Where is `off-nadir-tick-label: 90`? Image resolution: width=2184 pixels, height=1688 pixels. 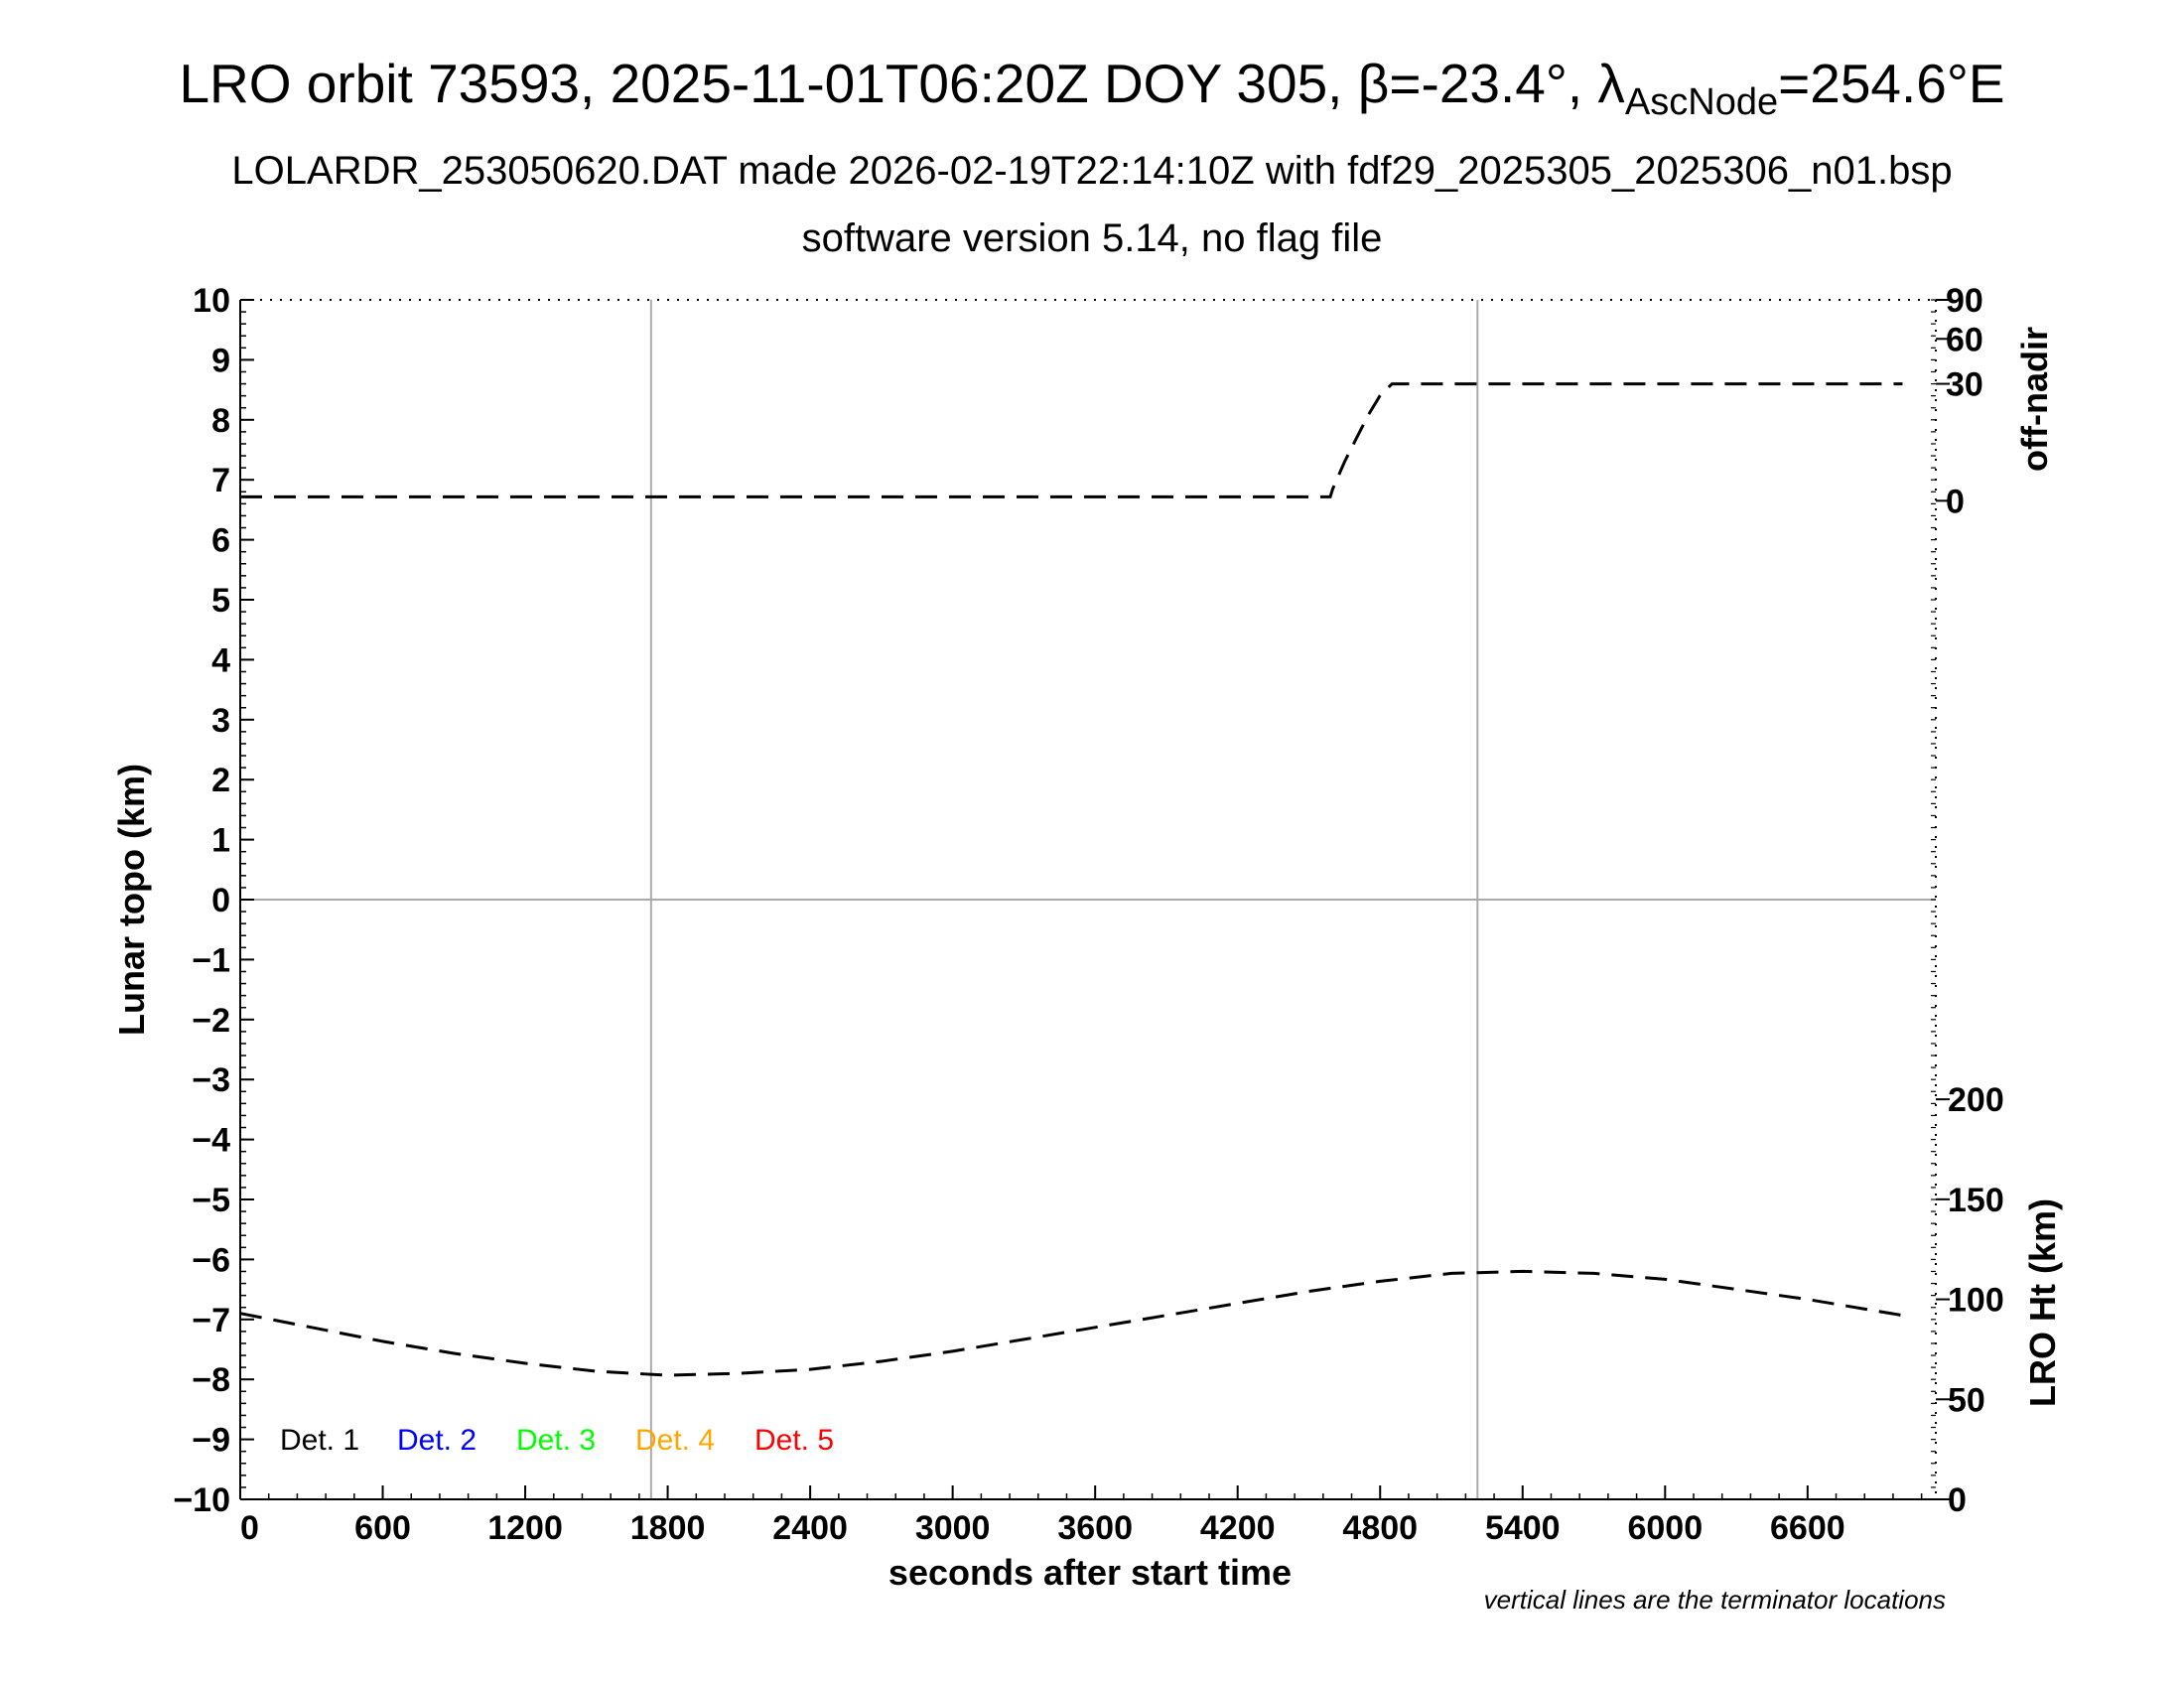
off-nadir-tick-label: 90 is located at coordinates (1964, 301).